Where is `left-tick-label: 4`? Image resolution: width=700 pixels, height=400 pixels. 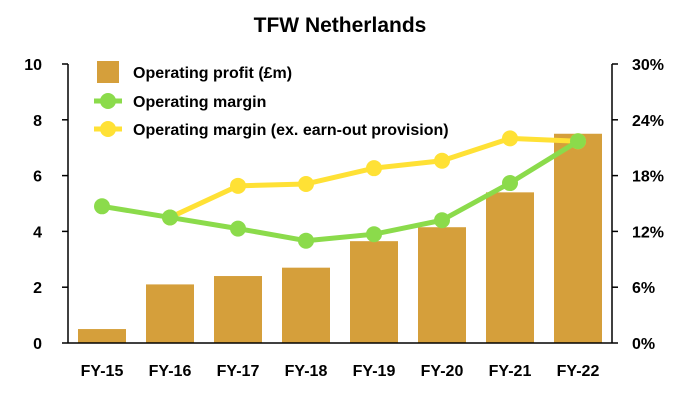 left-tick-label: 4 is located at coordinates (37, 232).